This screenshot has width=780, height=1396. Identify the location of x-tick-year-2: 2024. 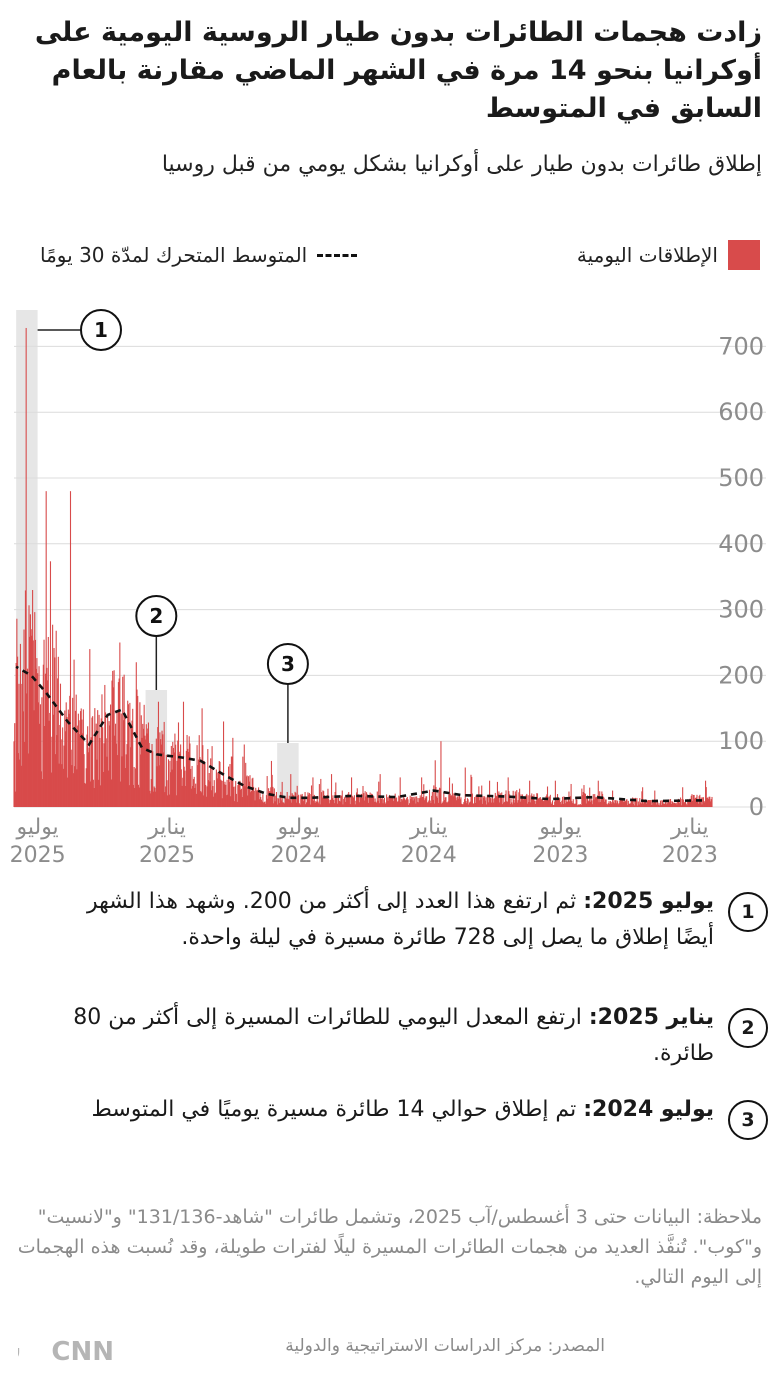
(429, 855).